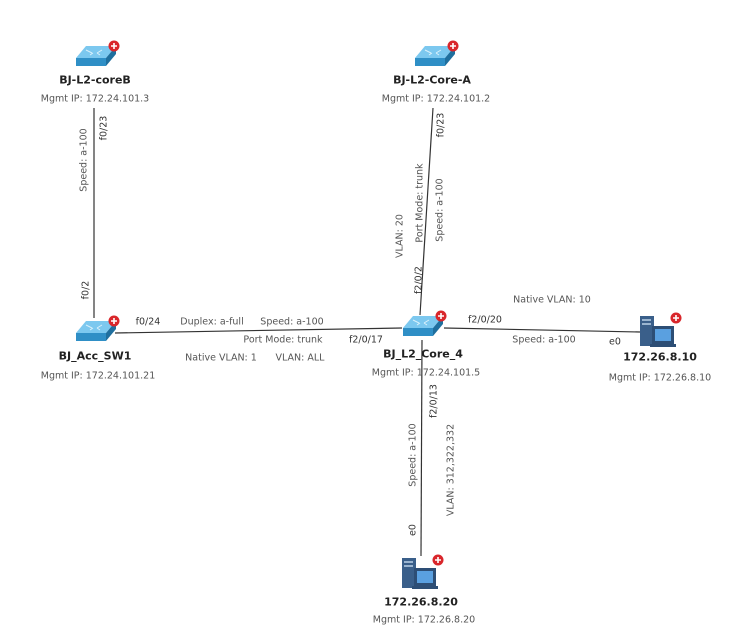 The image size is (745, 639). What do you see at coordinates (95, 80) in the screenshot?
I see `node-name-coreB: BJ-L2-coreB` at bounding box center [95, 80].